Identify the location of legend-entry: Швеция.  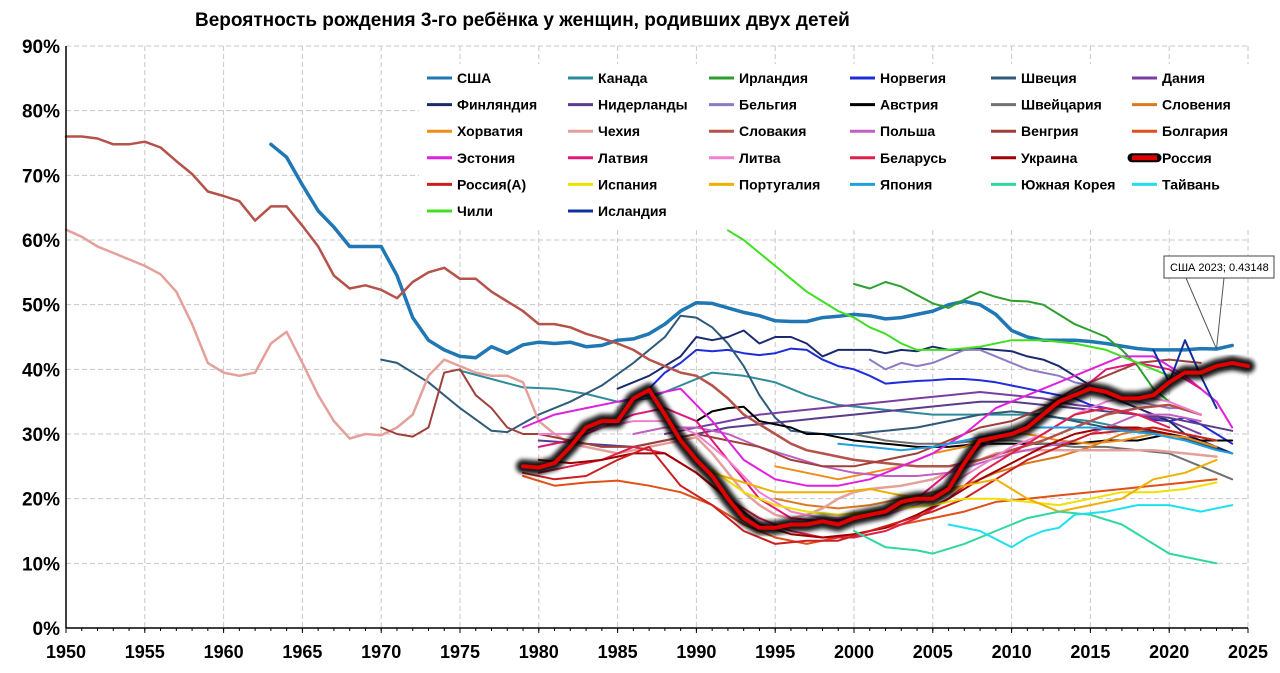
(1034, 78).